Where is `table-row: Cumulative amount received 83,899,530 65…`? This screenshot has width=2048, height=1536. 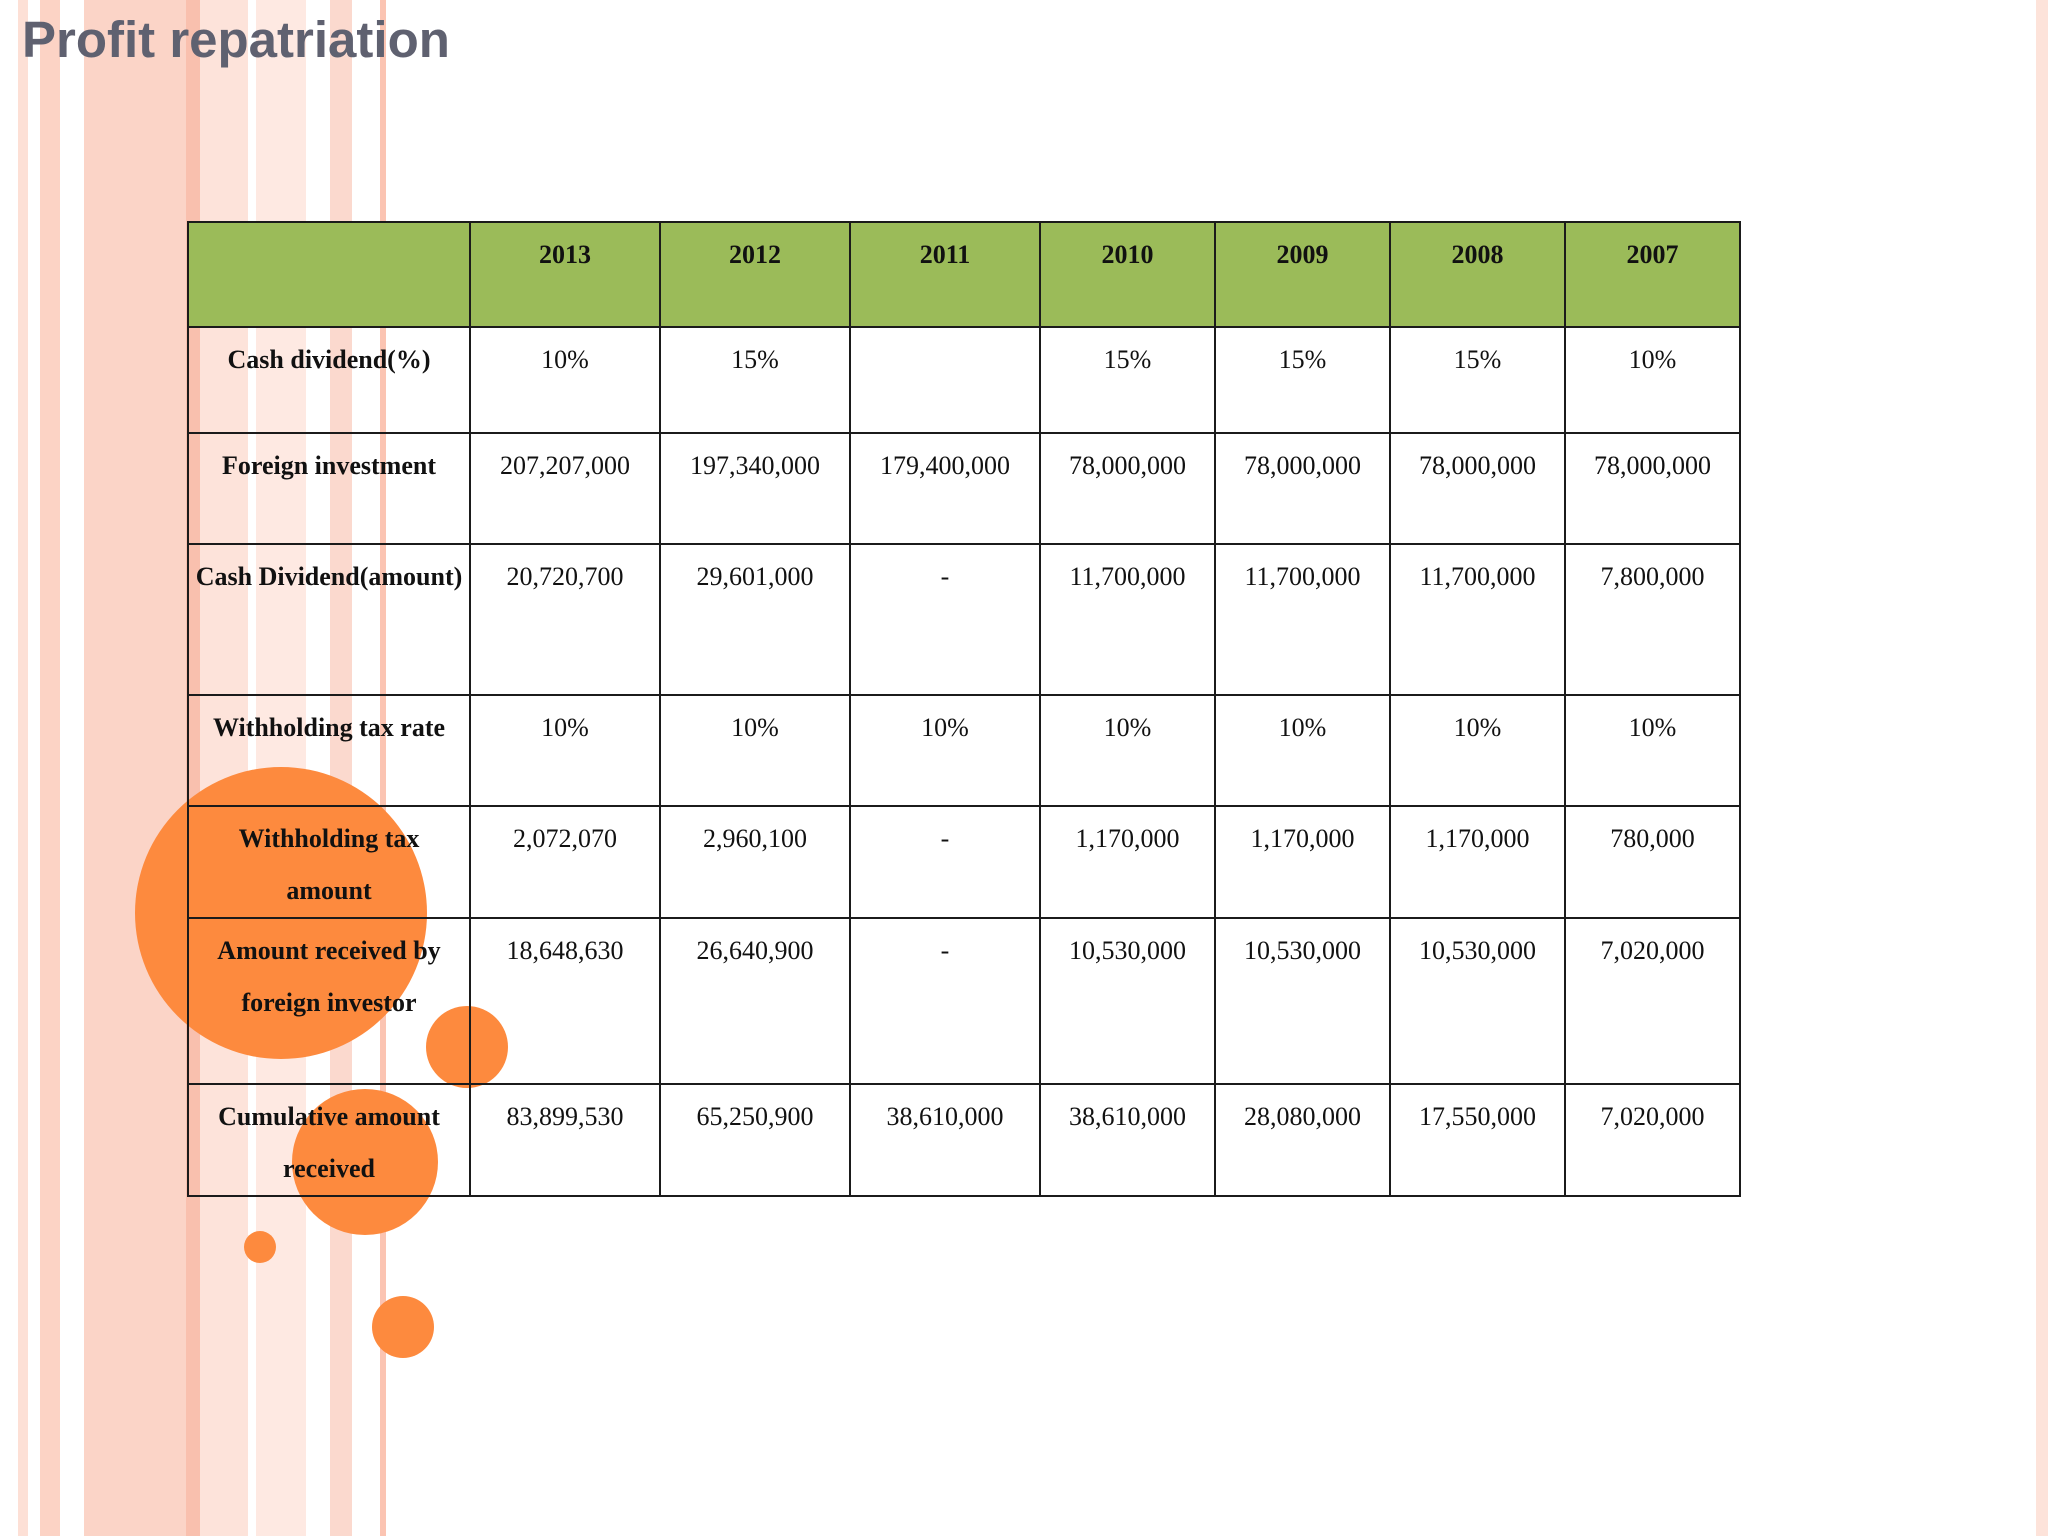 table-row: Cumulative amount received 83,899,530 65… is located at coordinates (964, 1140).